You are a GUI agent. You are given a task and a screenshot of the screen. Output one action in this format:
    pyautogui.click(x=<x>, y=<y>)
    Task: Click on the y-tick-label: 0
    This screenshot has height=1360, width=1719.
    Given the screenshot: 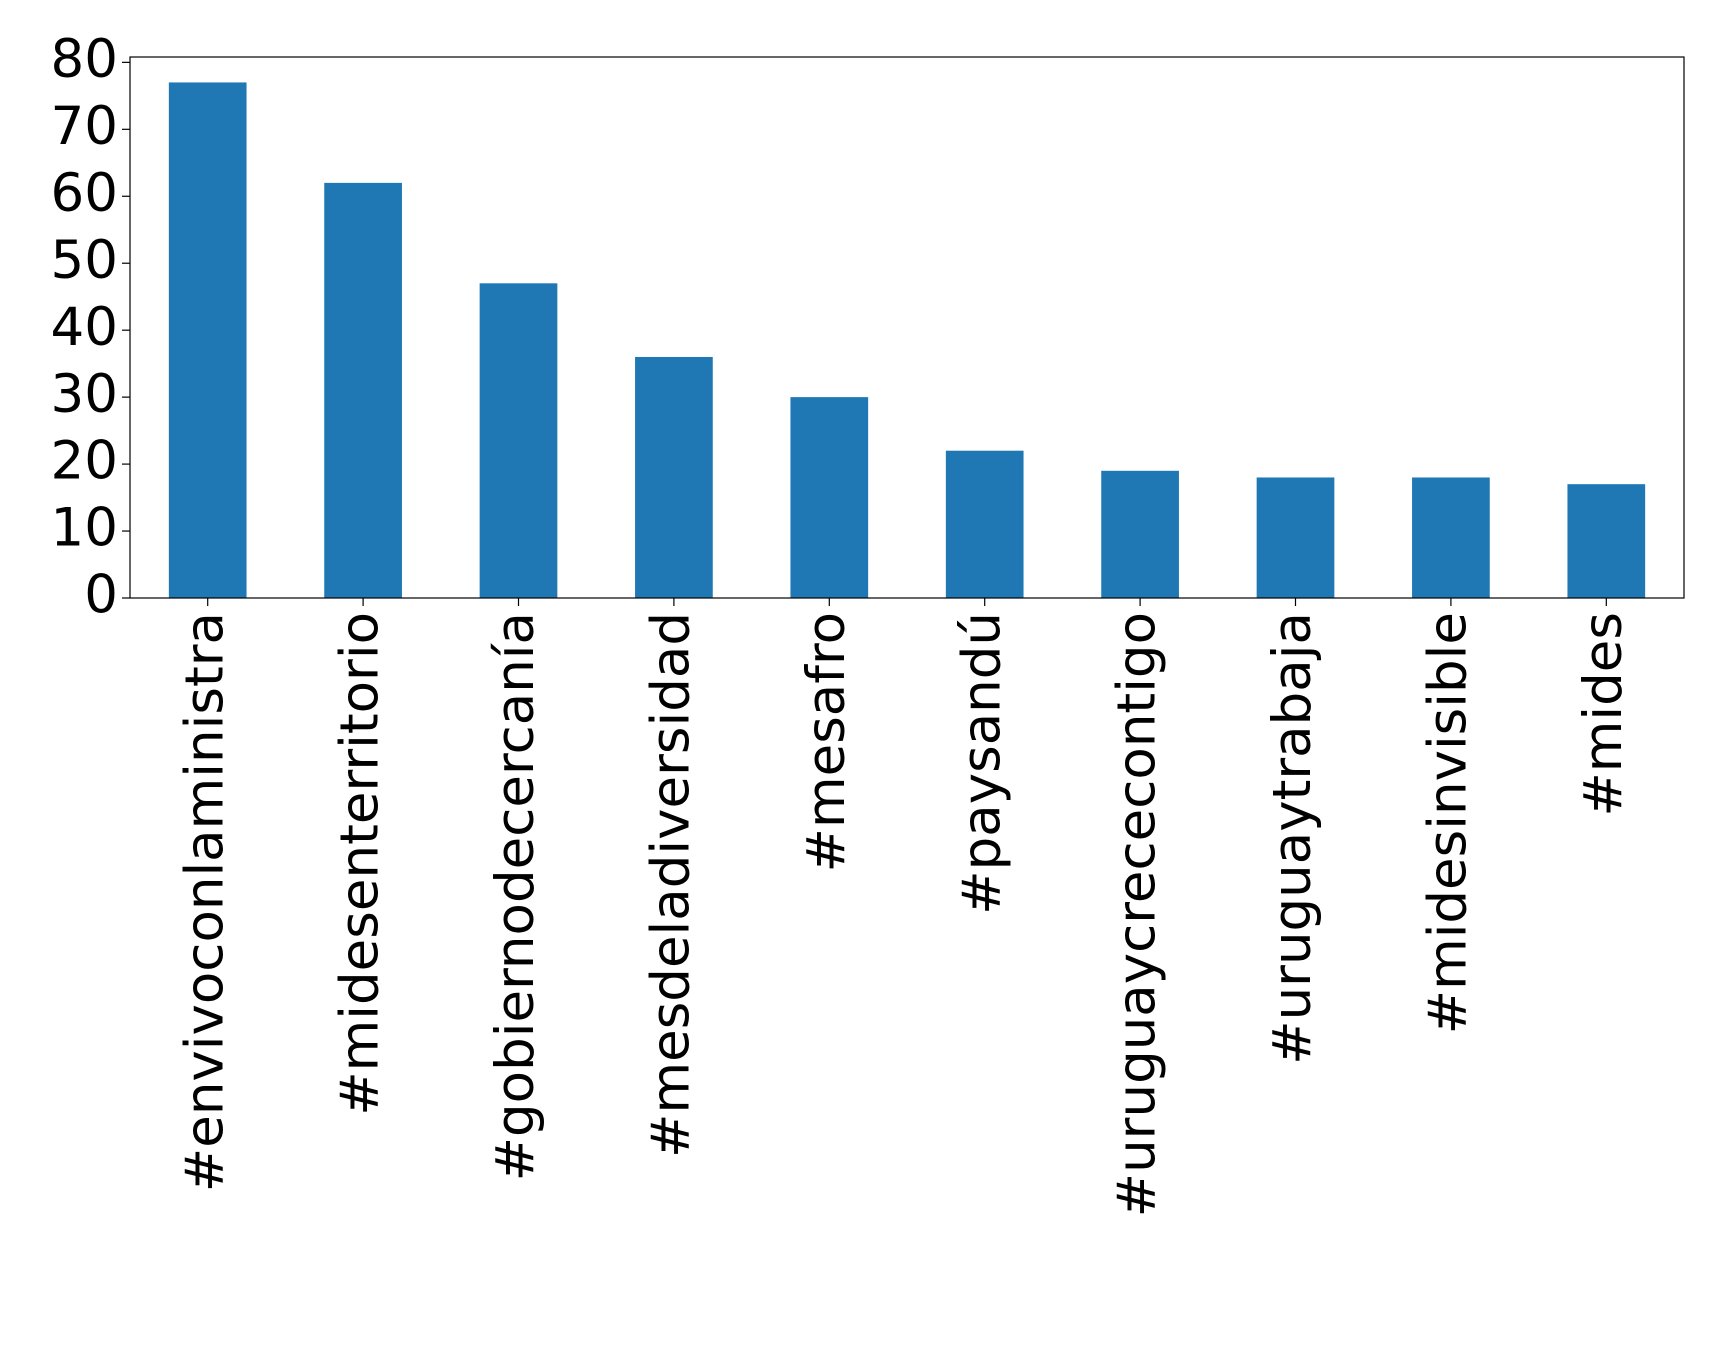 What is the action you would take?
    pyautogui.click(x=101, y=595)
    